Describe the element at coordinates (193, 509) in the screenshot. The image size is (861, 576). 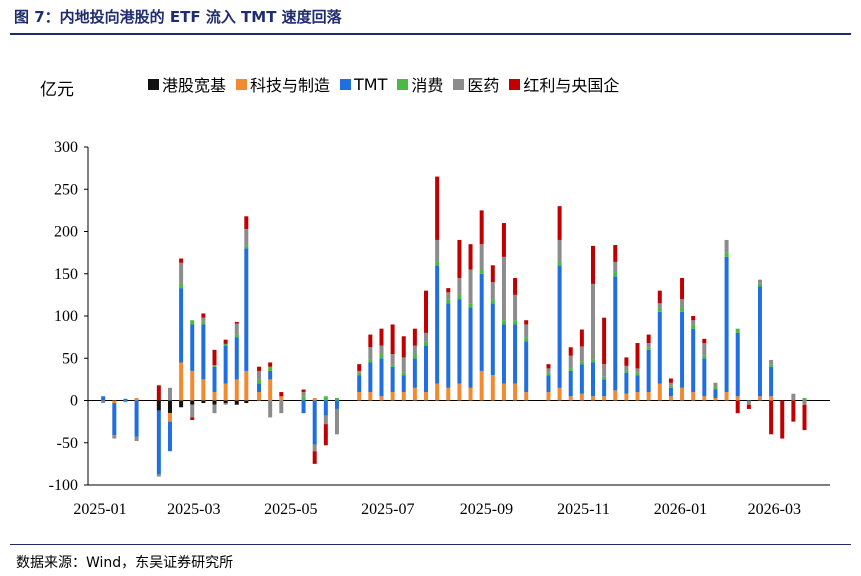
I see `x-tick-label: 2025-03` at that location.